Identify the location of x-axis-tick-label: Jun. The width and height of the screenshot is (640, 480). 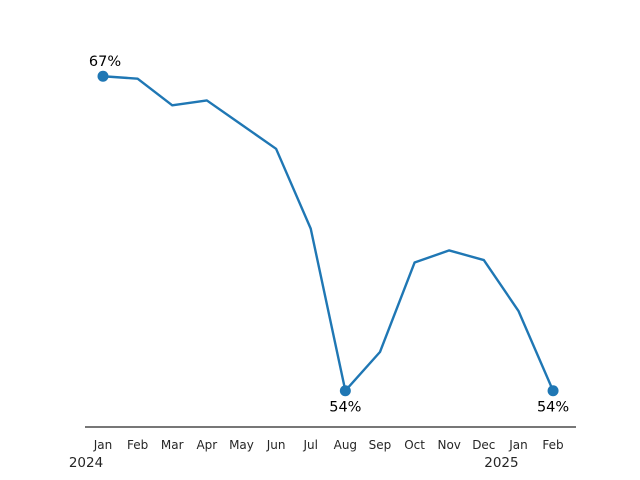
(276, 445).